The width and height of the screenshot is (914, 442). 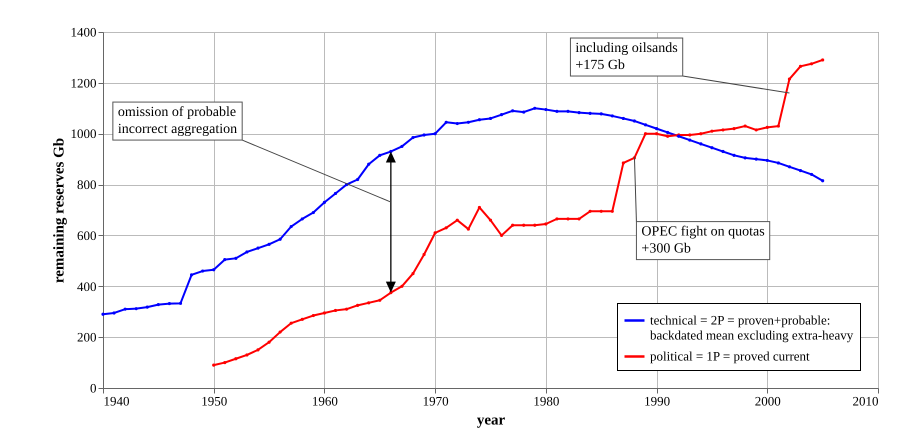 I want to click on y-tick-label: 1200, so click(x=83, y=82).